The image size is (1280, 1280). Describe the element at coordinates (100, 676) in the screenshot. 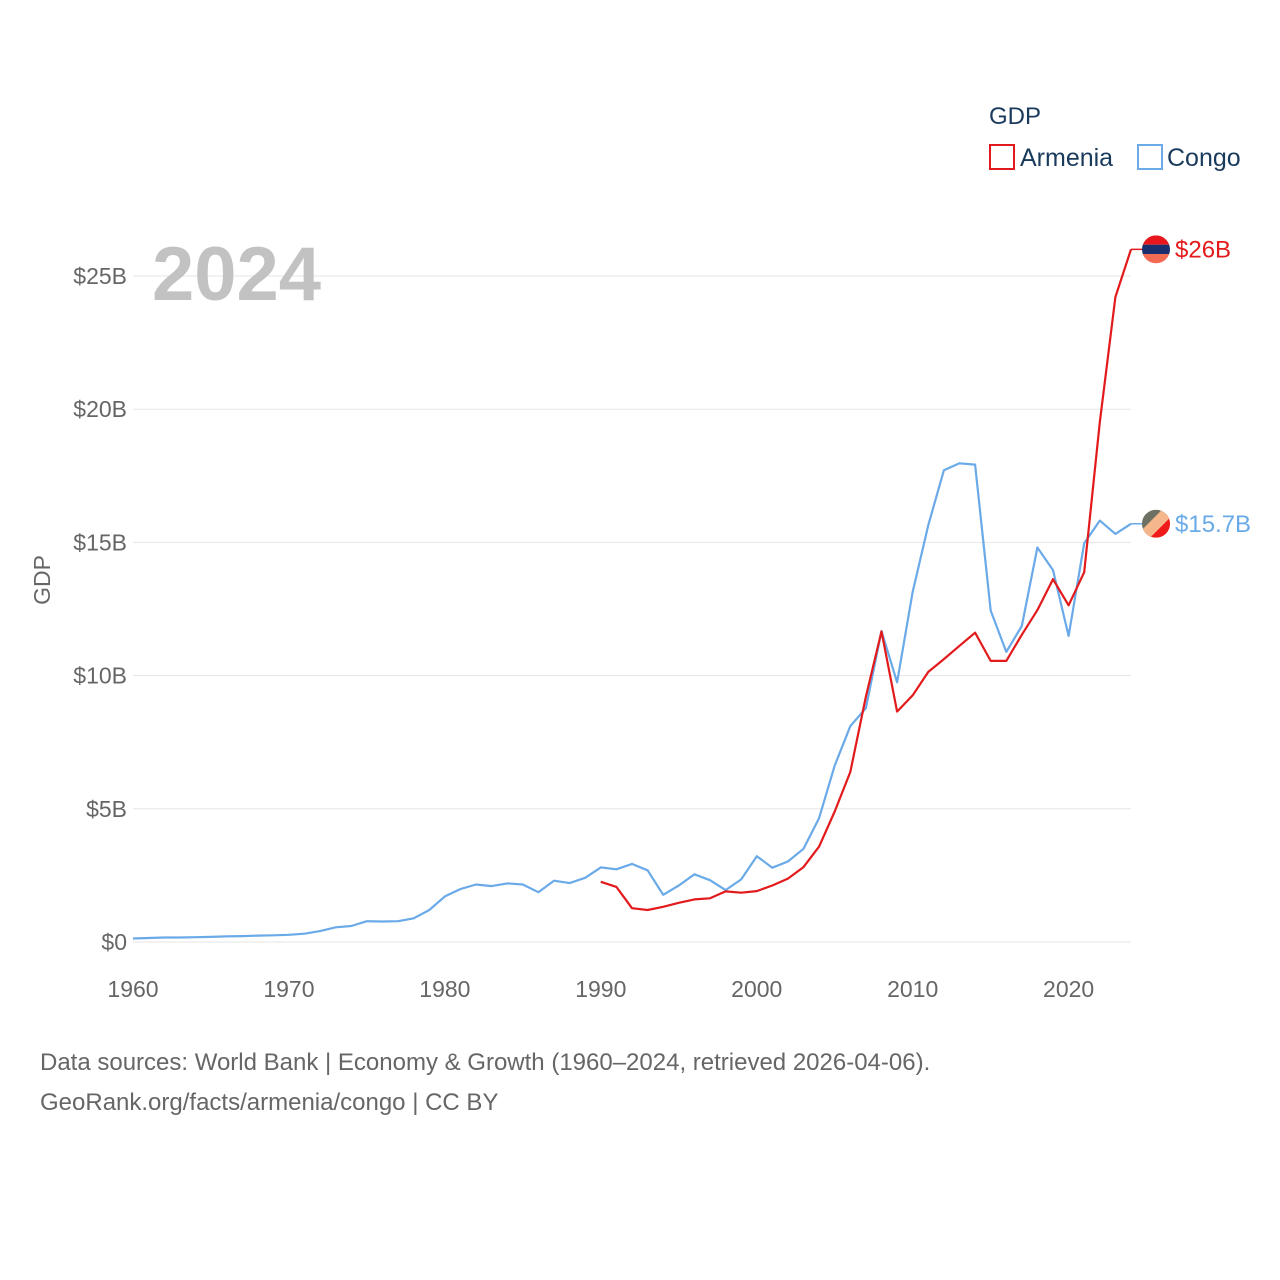

I see `y-tick-label: $10B` at that location.